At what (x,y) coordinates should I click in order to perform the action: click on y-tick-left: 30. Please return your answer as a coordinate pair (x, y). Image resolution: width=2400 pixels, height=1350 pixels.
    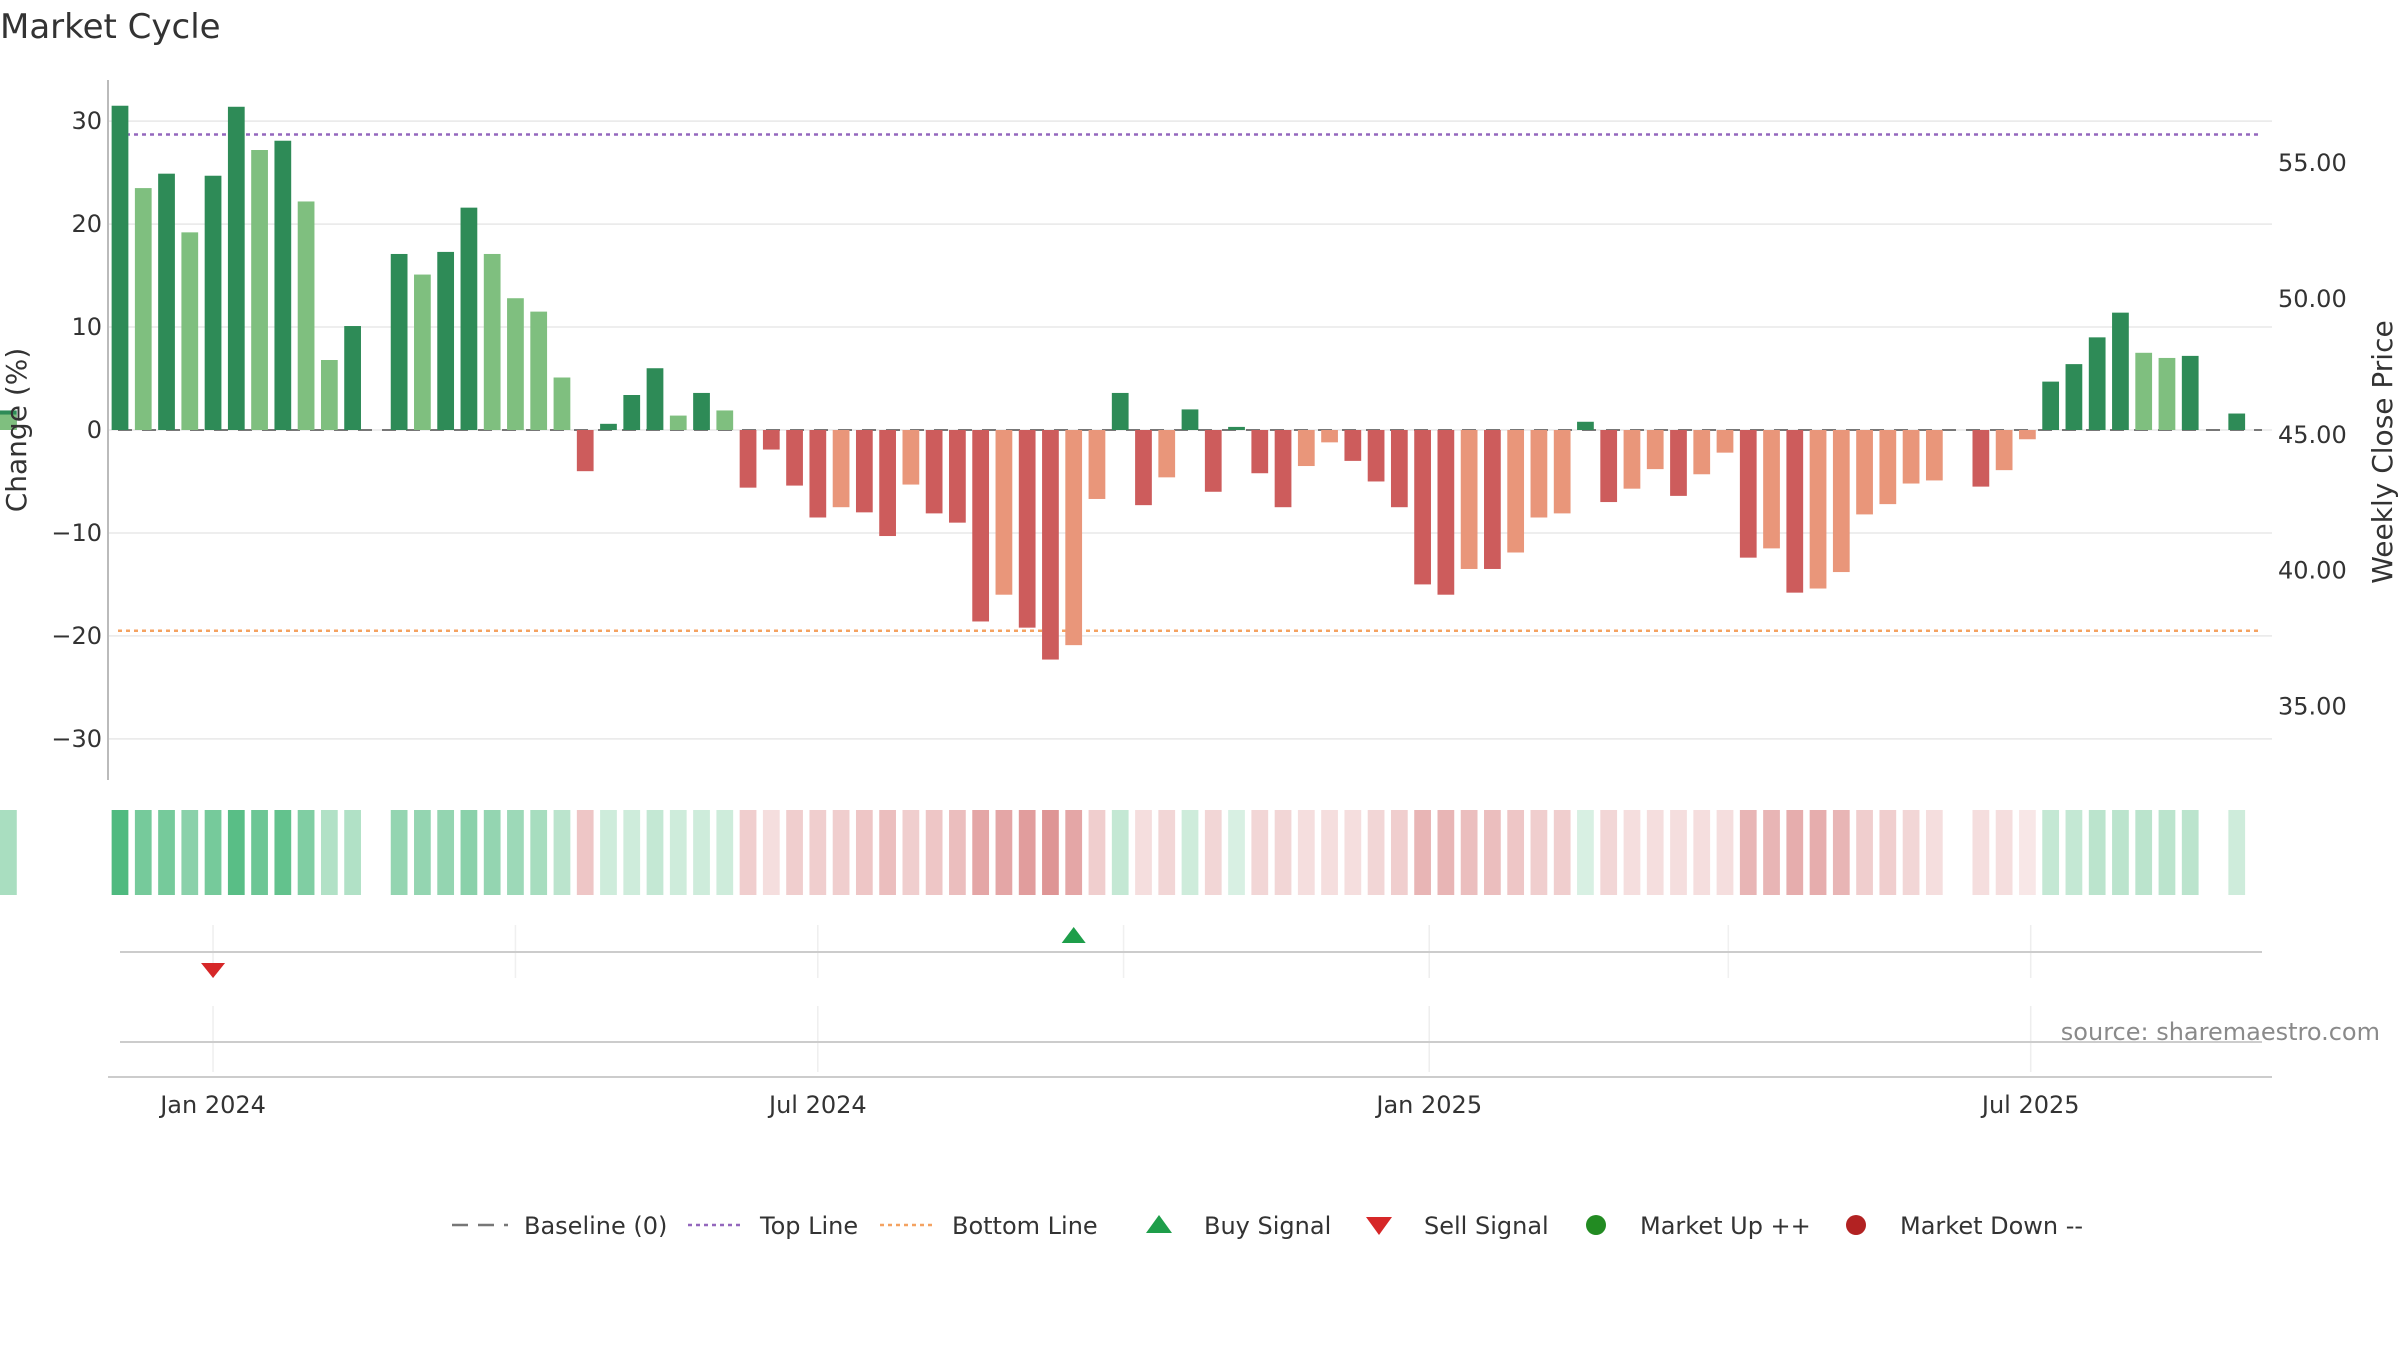
    Looking at the image, I should click on (86, 121).